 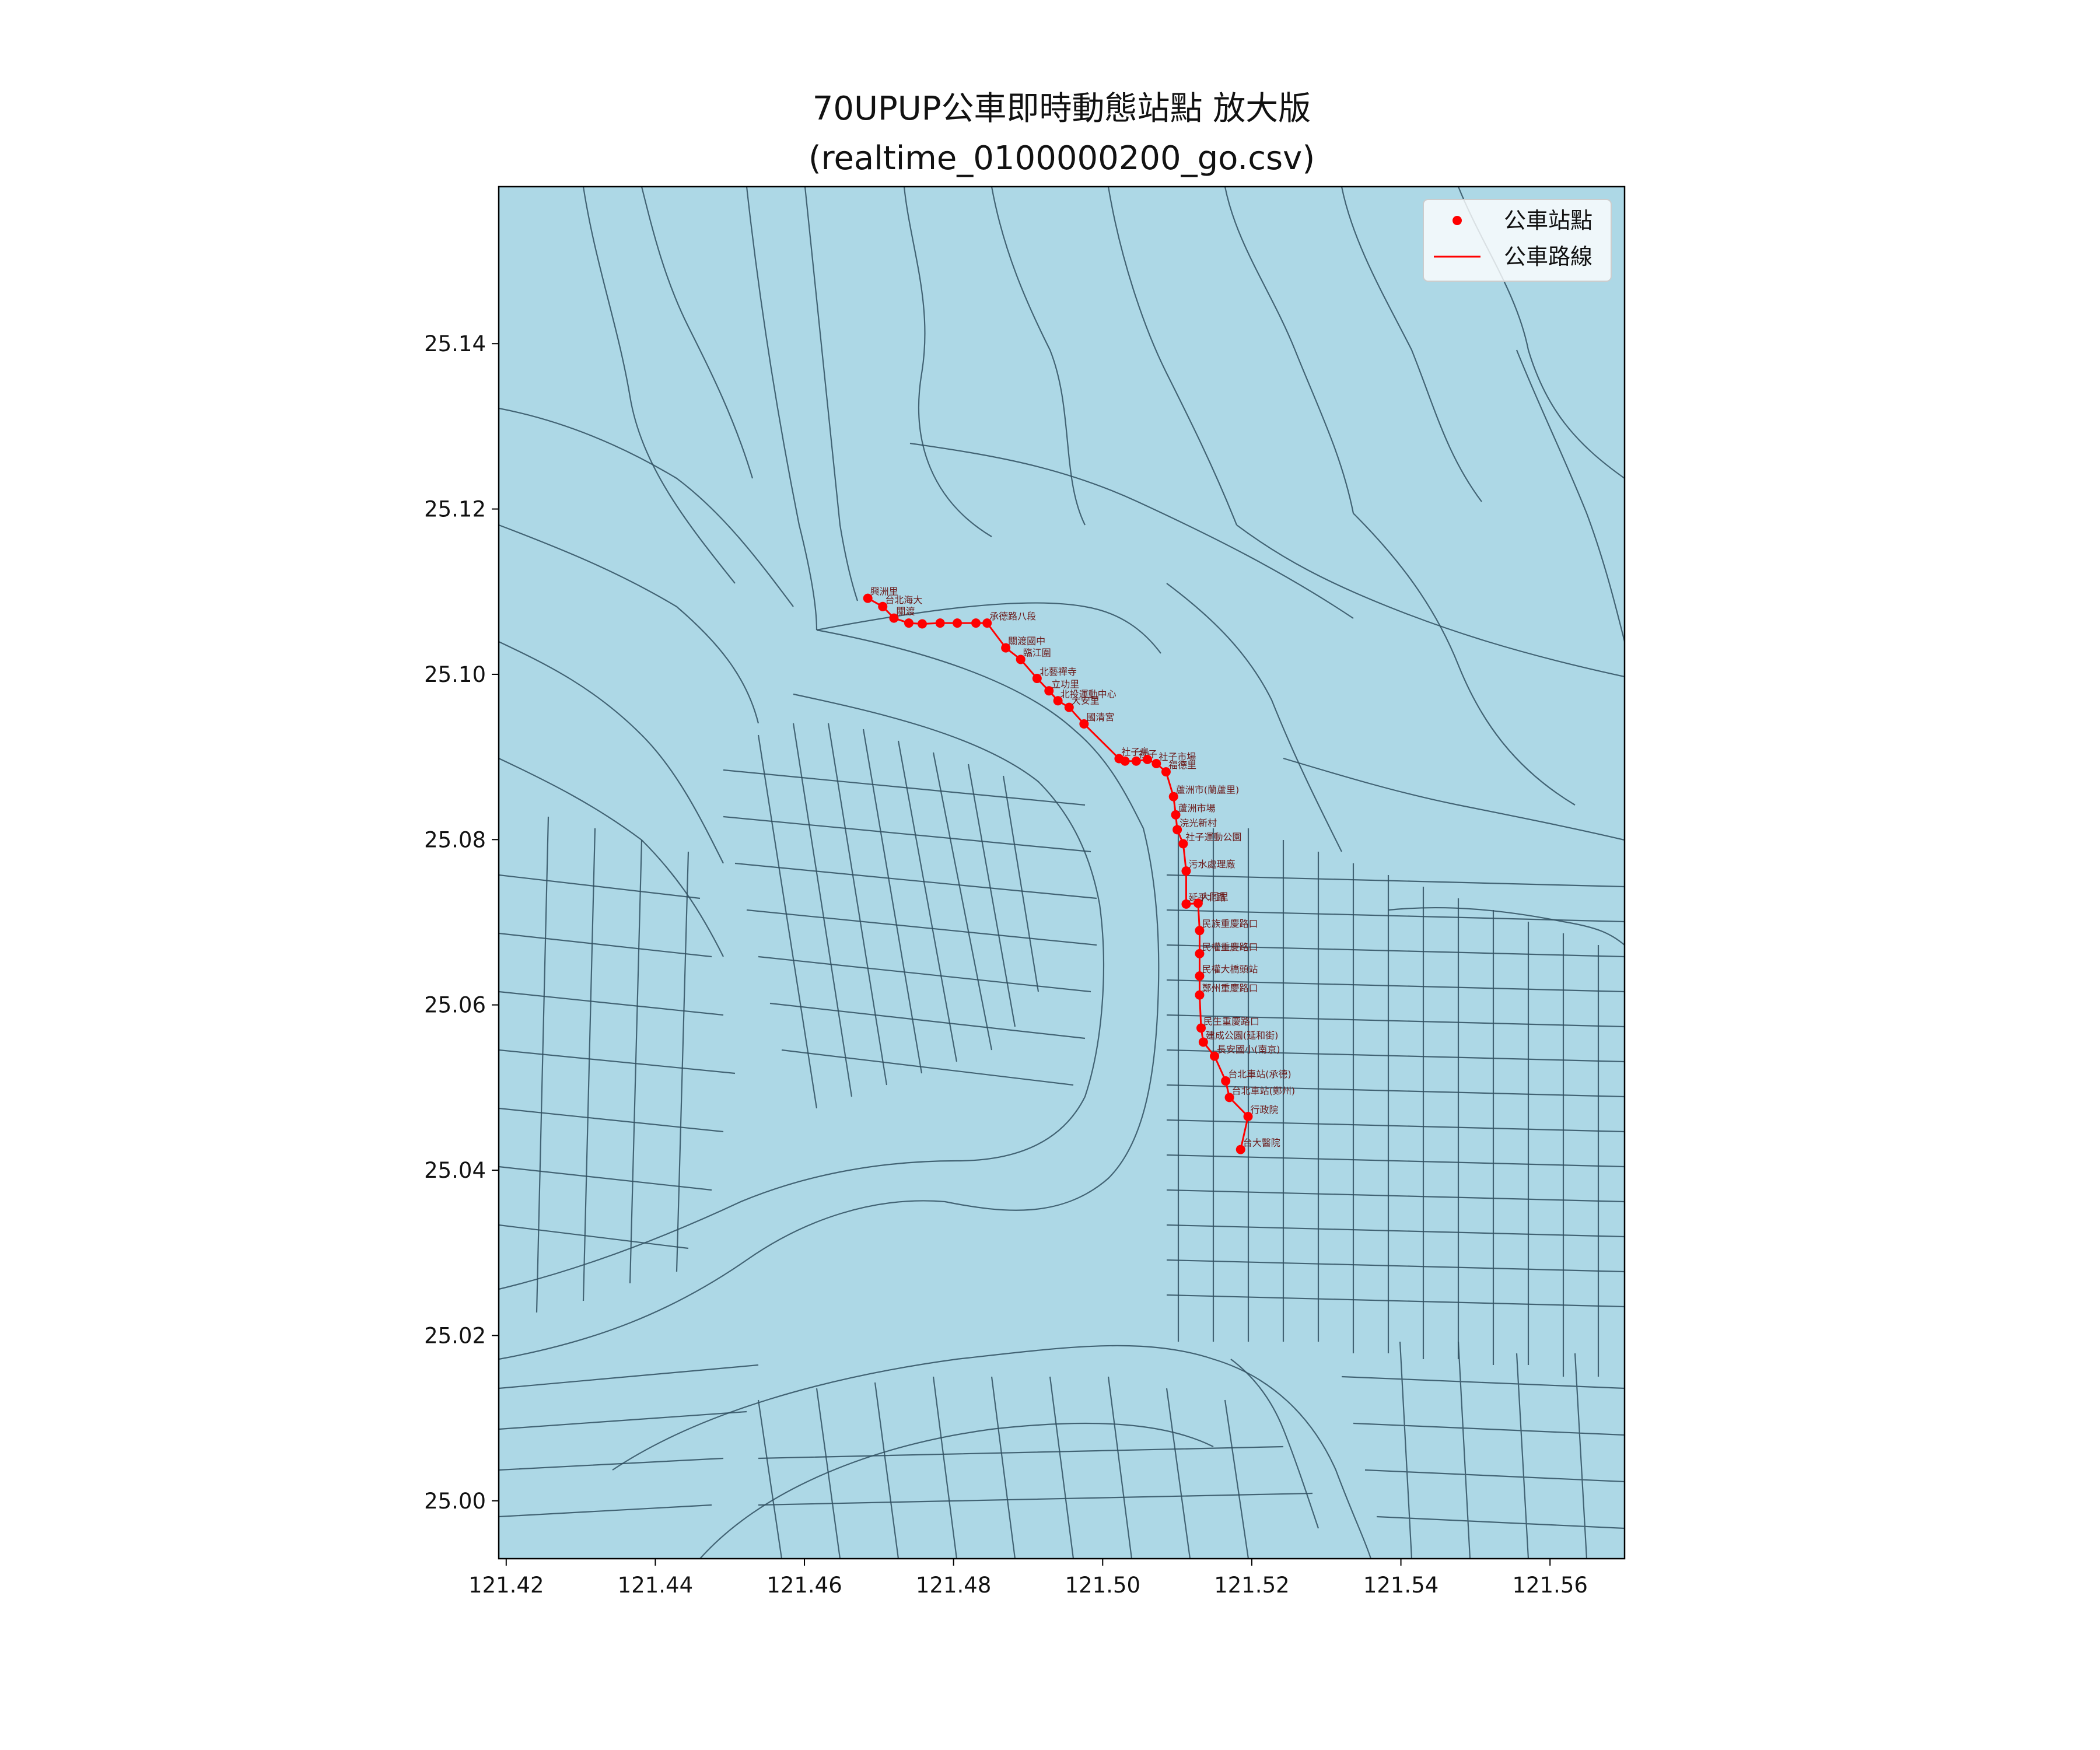 What do you see at coordinates (1135, 751) in the screenshot?
I see `bus-stop-label: 社子島` at bounding box center [1135, 751].